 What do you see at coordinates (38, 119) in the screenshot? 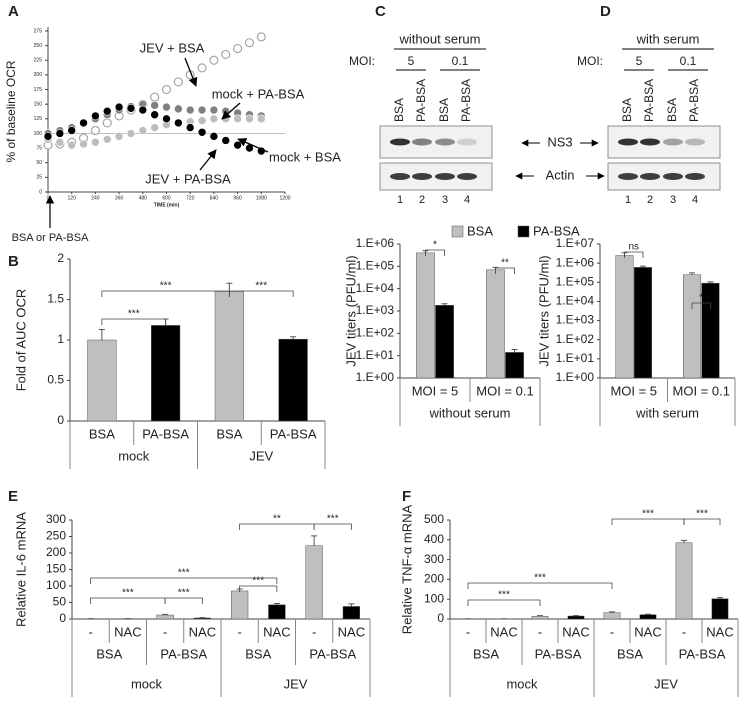
I see `y-tick-label: 125` at bounding box center [38, 119].